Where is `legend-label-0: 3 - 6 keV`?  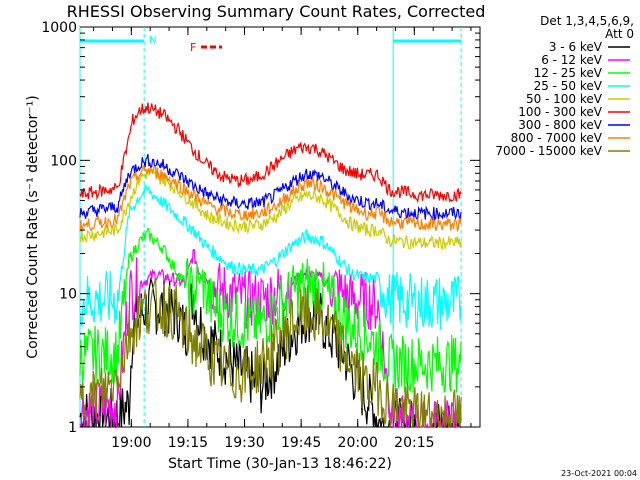
legend-label-0: 3 - 6 keV is located at coordinates (576, 47).